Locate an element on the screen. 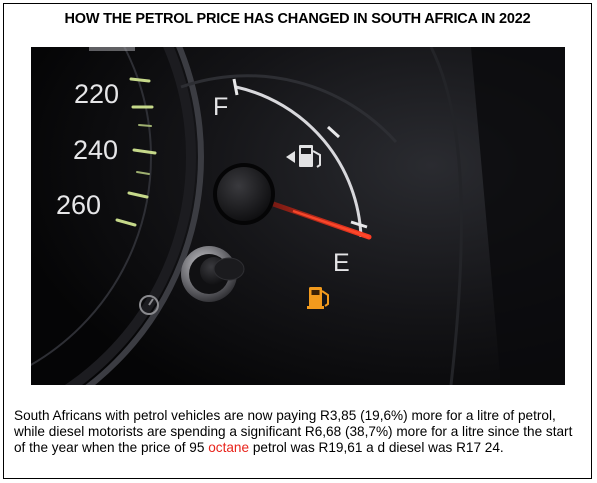 This screenshot has width=597, height=483. speed-label-260: 260 is located at coordinates (78, 205).